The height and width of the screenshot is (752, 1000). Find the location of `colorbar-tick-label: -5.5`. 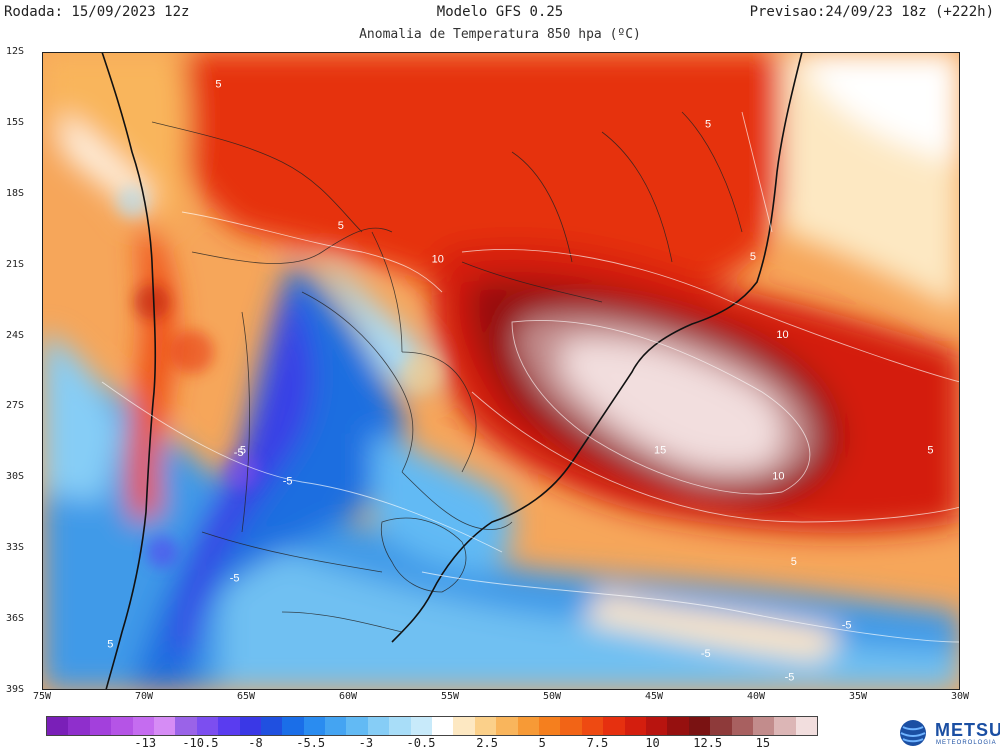

colorbar-tick-label: -5.5 is located at coordinates (311, 743).